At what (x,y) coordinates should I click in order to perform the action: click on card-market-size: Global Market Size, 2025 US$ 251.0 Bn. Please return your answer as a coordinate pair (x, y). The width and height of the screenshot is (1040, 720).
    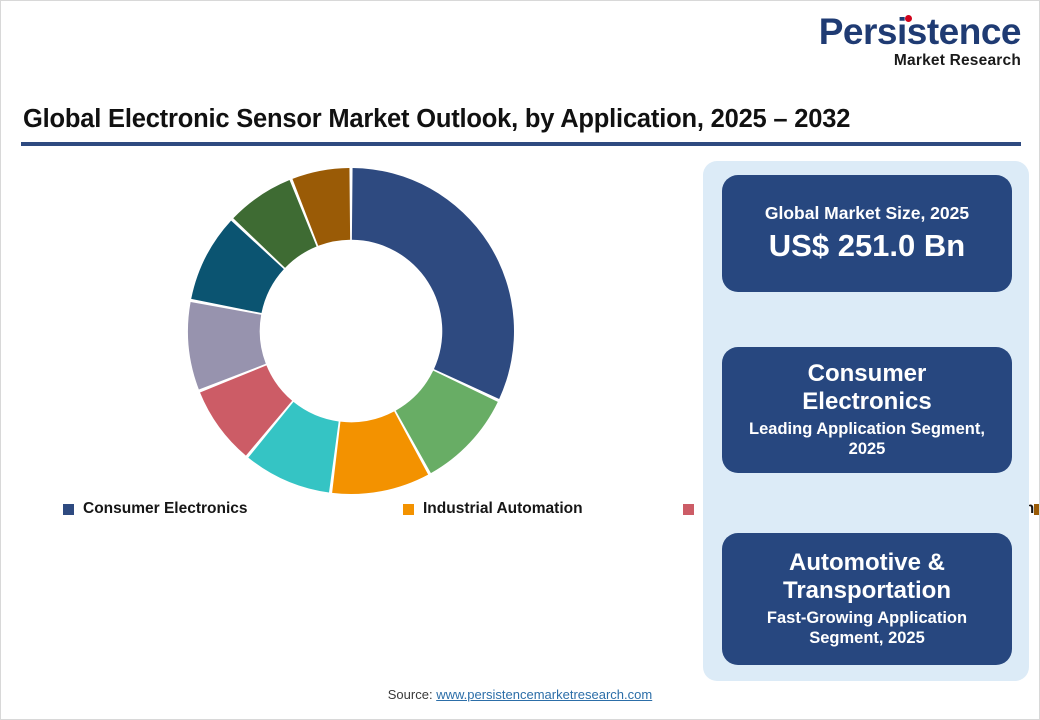
    Looking at the image, I should click on (867, 233).